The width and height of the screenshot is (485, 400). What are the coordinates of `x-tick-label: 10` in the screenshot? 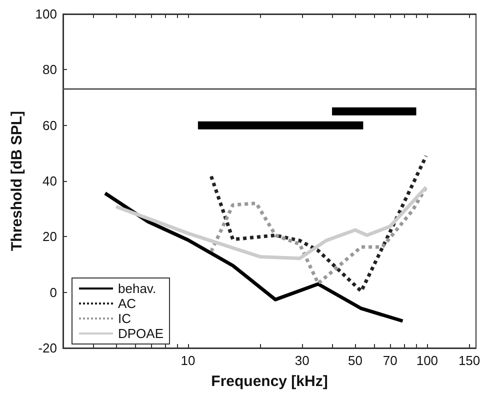 It's located at (188, 360).